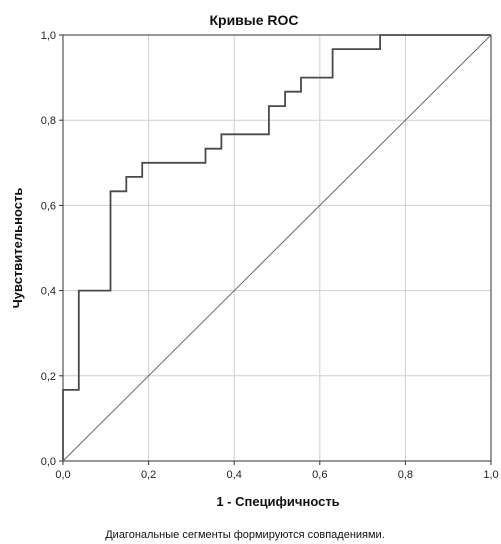 The height and width of the screenshot is (544, 501). What do you see at coordinates (48, 36) in the screenshot?
I see `y-tick-label: 1,0` at bounding box center [48, 36].